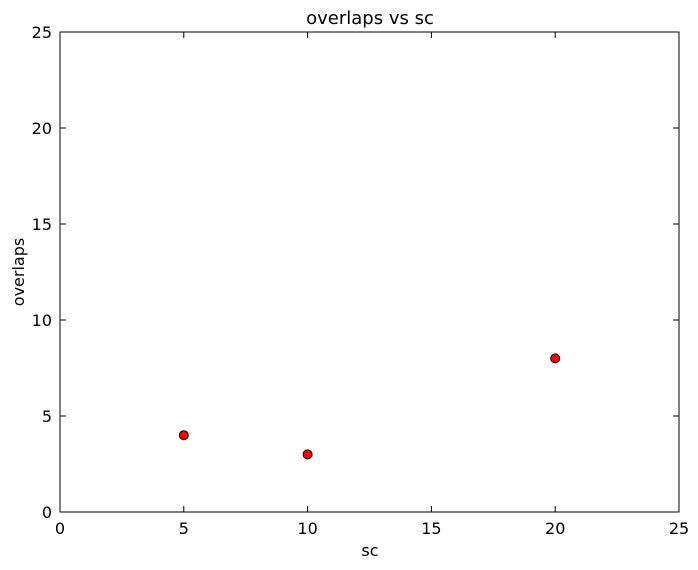  I want to click on y-tick-label: 10, so click(42, 320).